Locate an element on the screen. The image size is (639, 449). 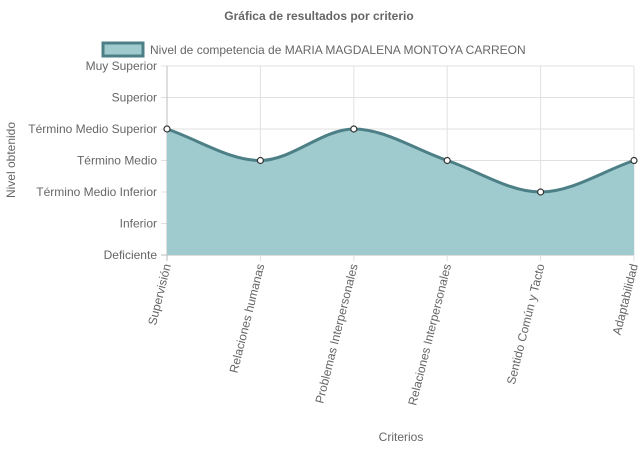
x-tick-label: Adaptabilidad is located at coordinates (624, 299).